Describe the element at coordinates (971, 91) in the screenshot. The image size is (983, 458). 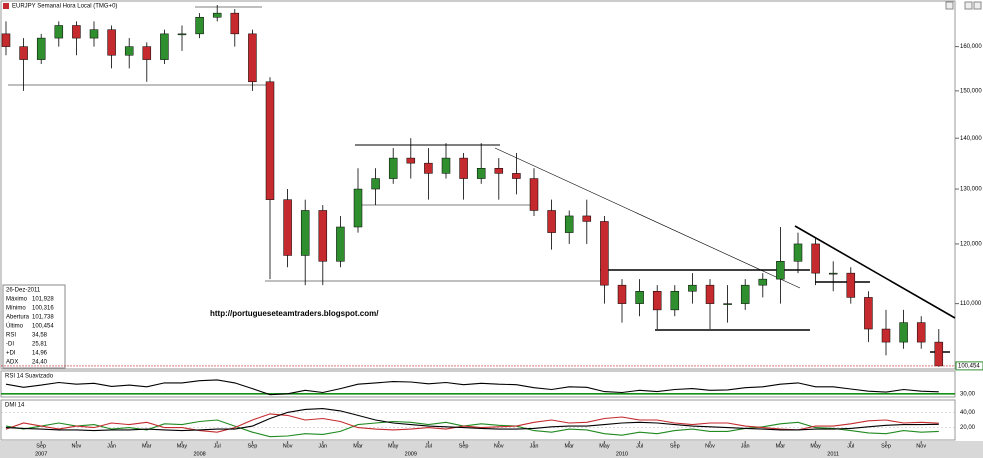
I see `y-tick-label: 150,000` at that location.